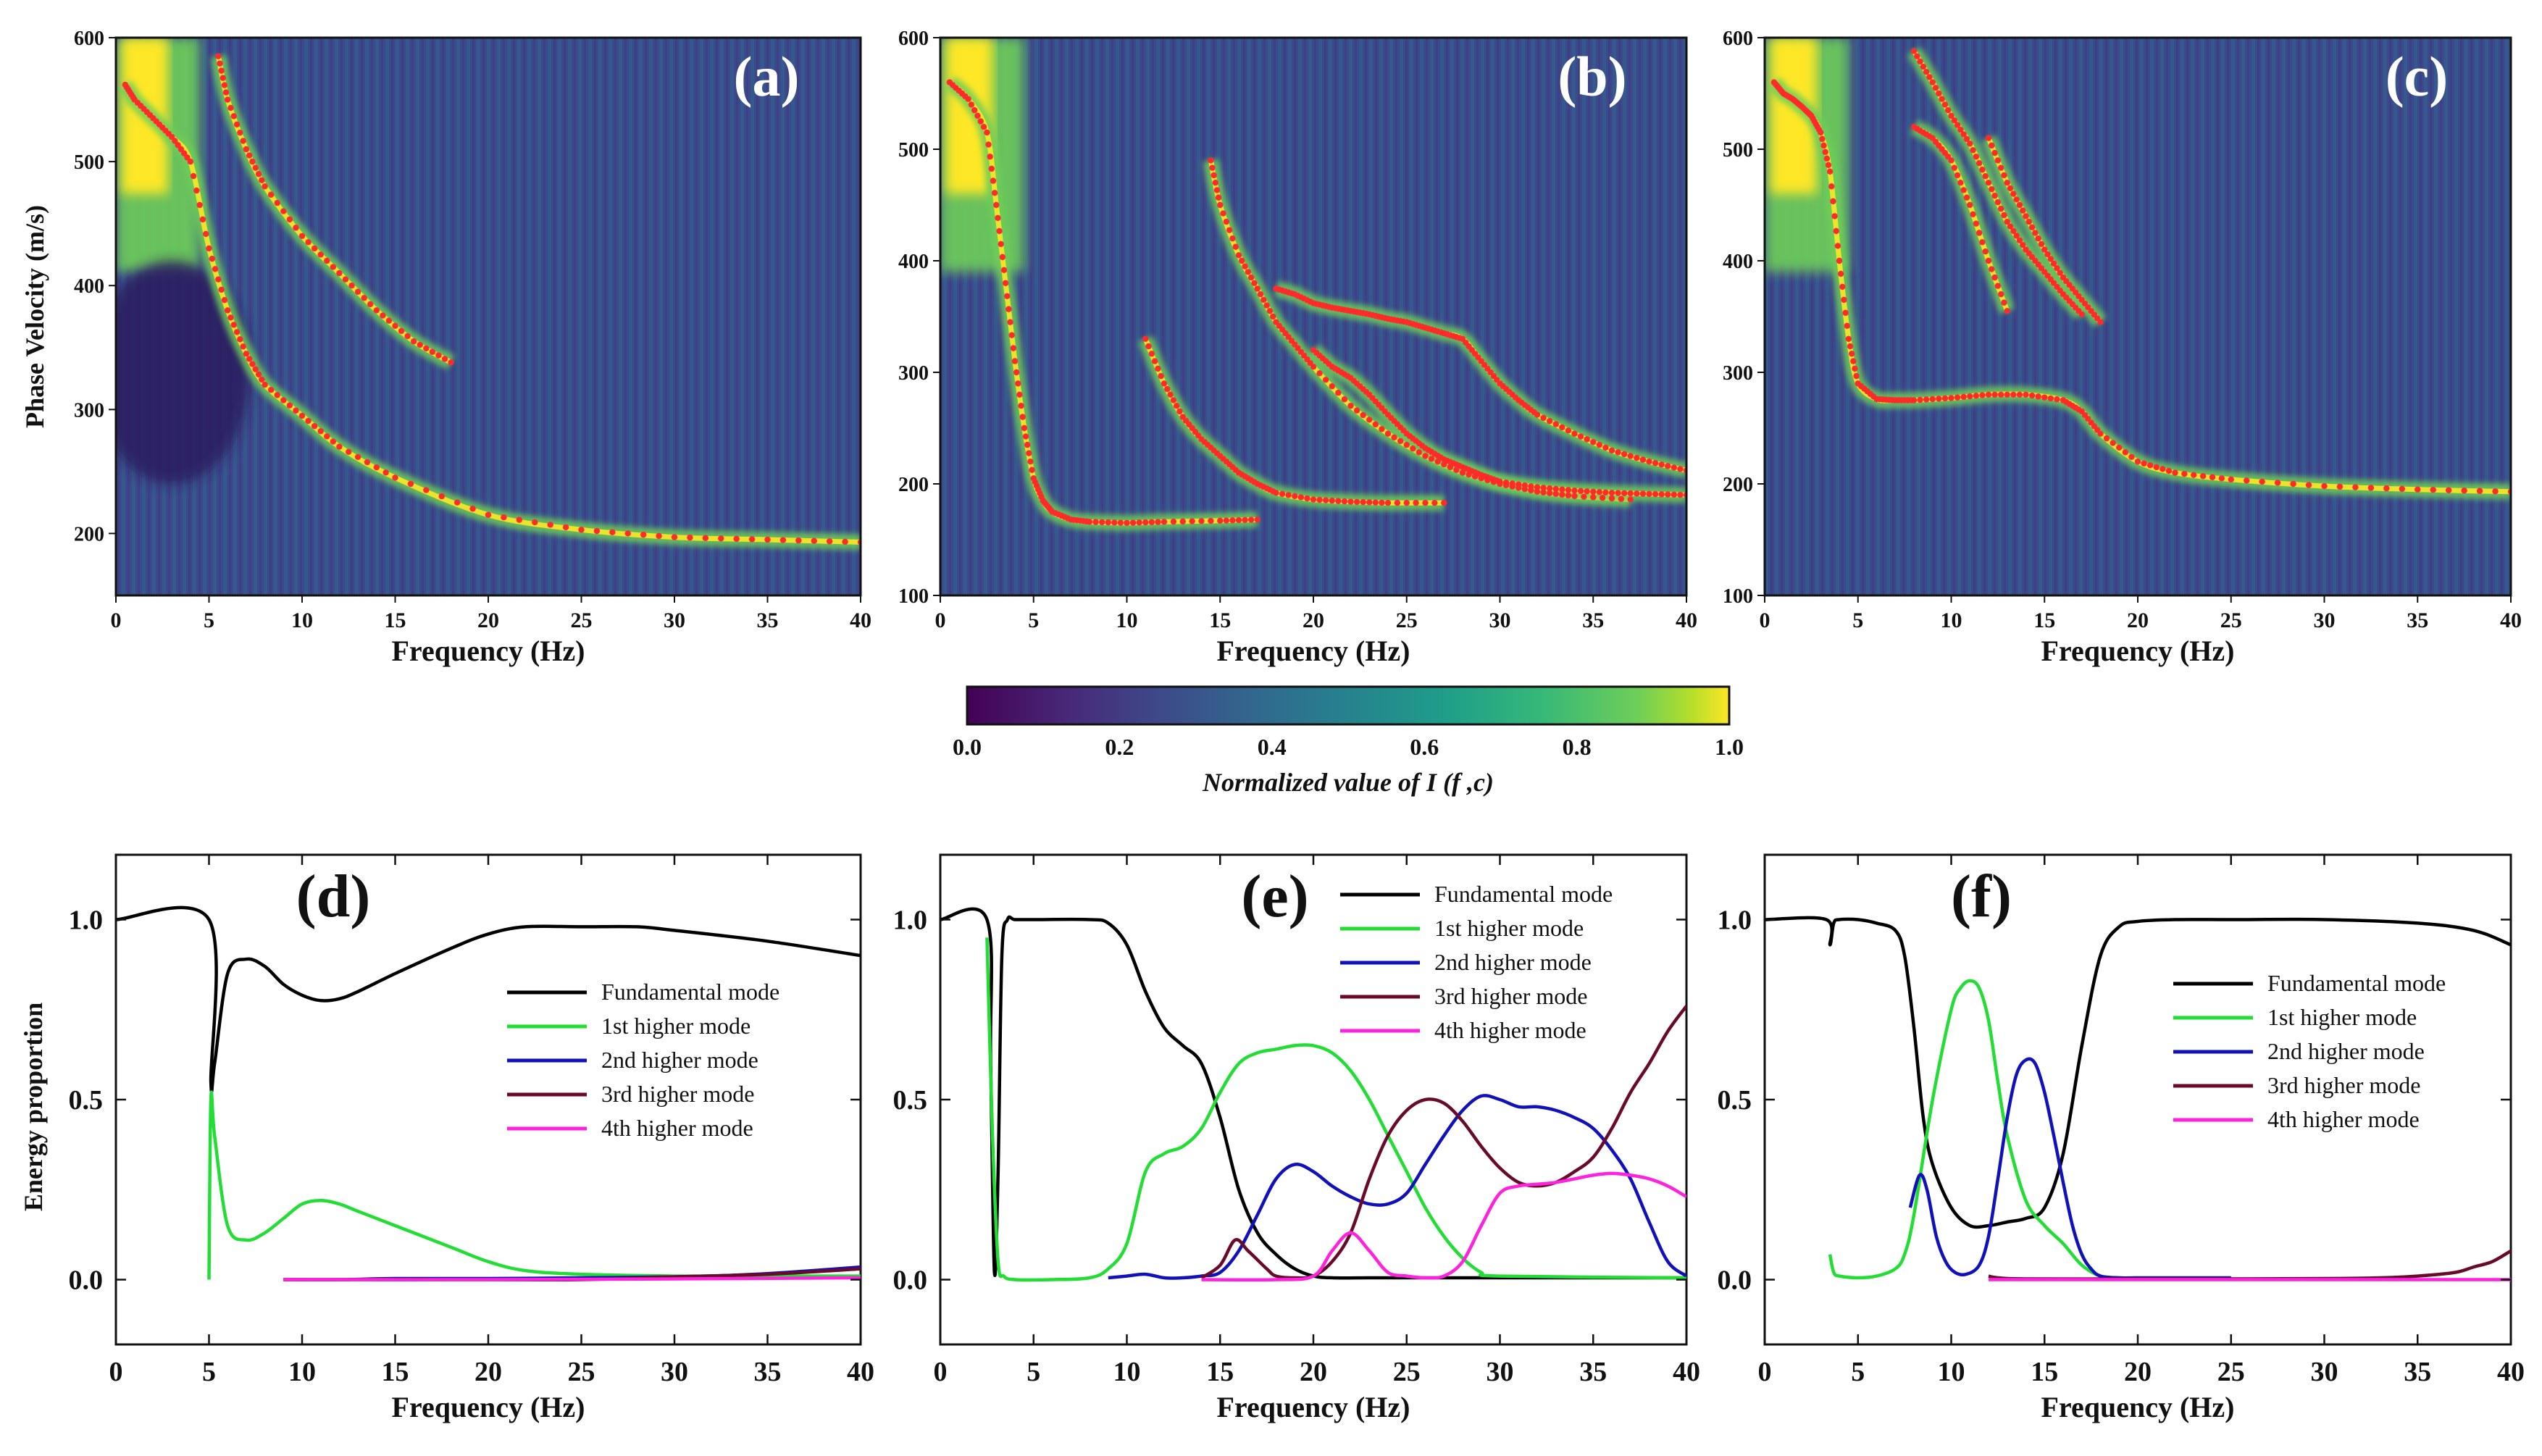 The width and height of the screenshot is (2542, 1456). What do you see at coordinates (1738, 596) in the screenshot?
I see `y-tick-label: 100` at bounding box center [1738, 596].